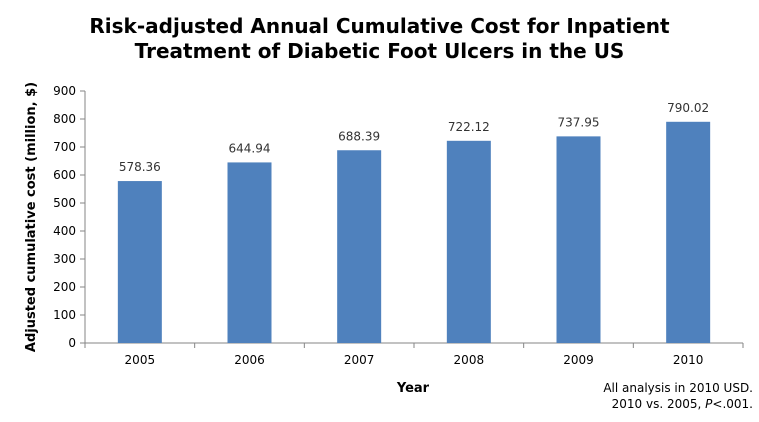  Describe the element at coordinates (139, 262) in the screenshot. I see `bar-2005` at that location.